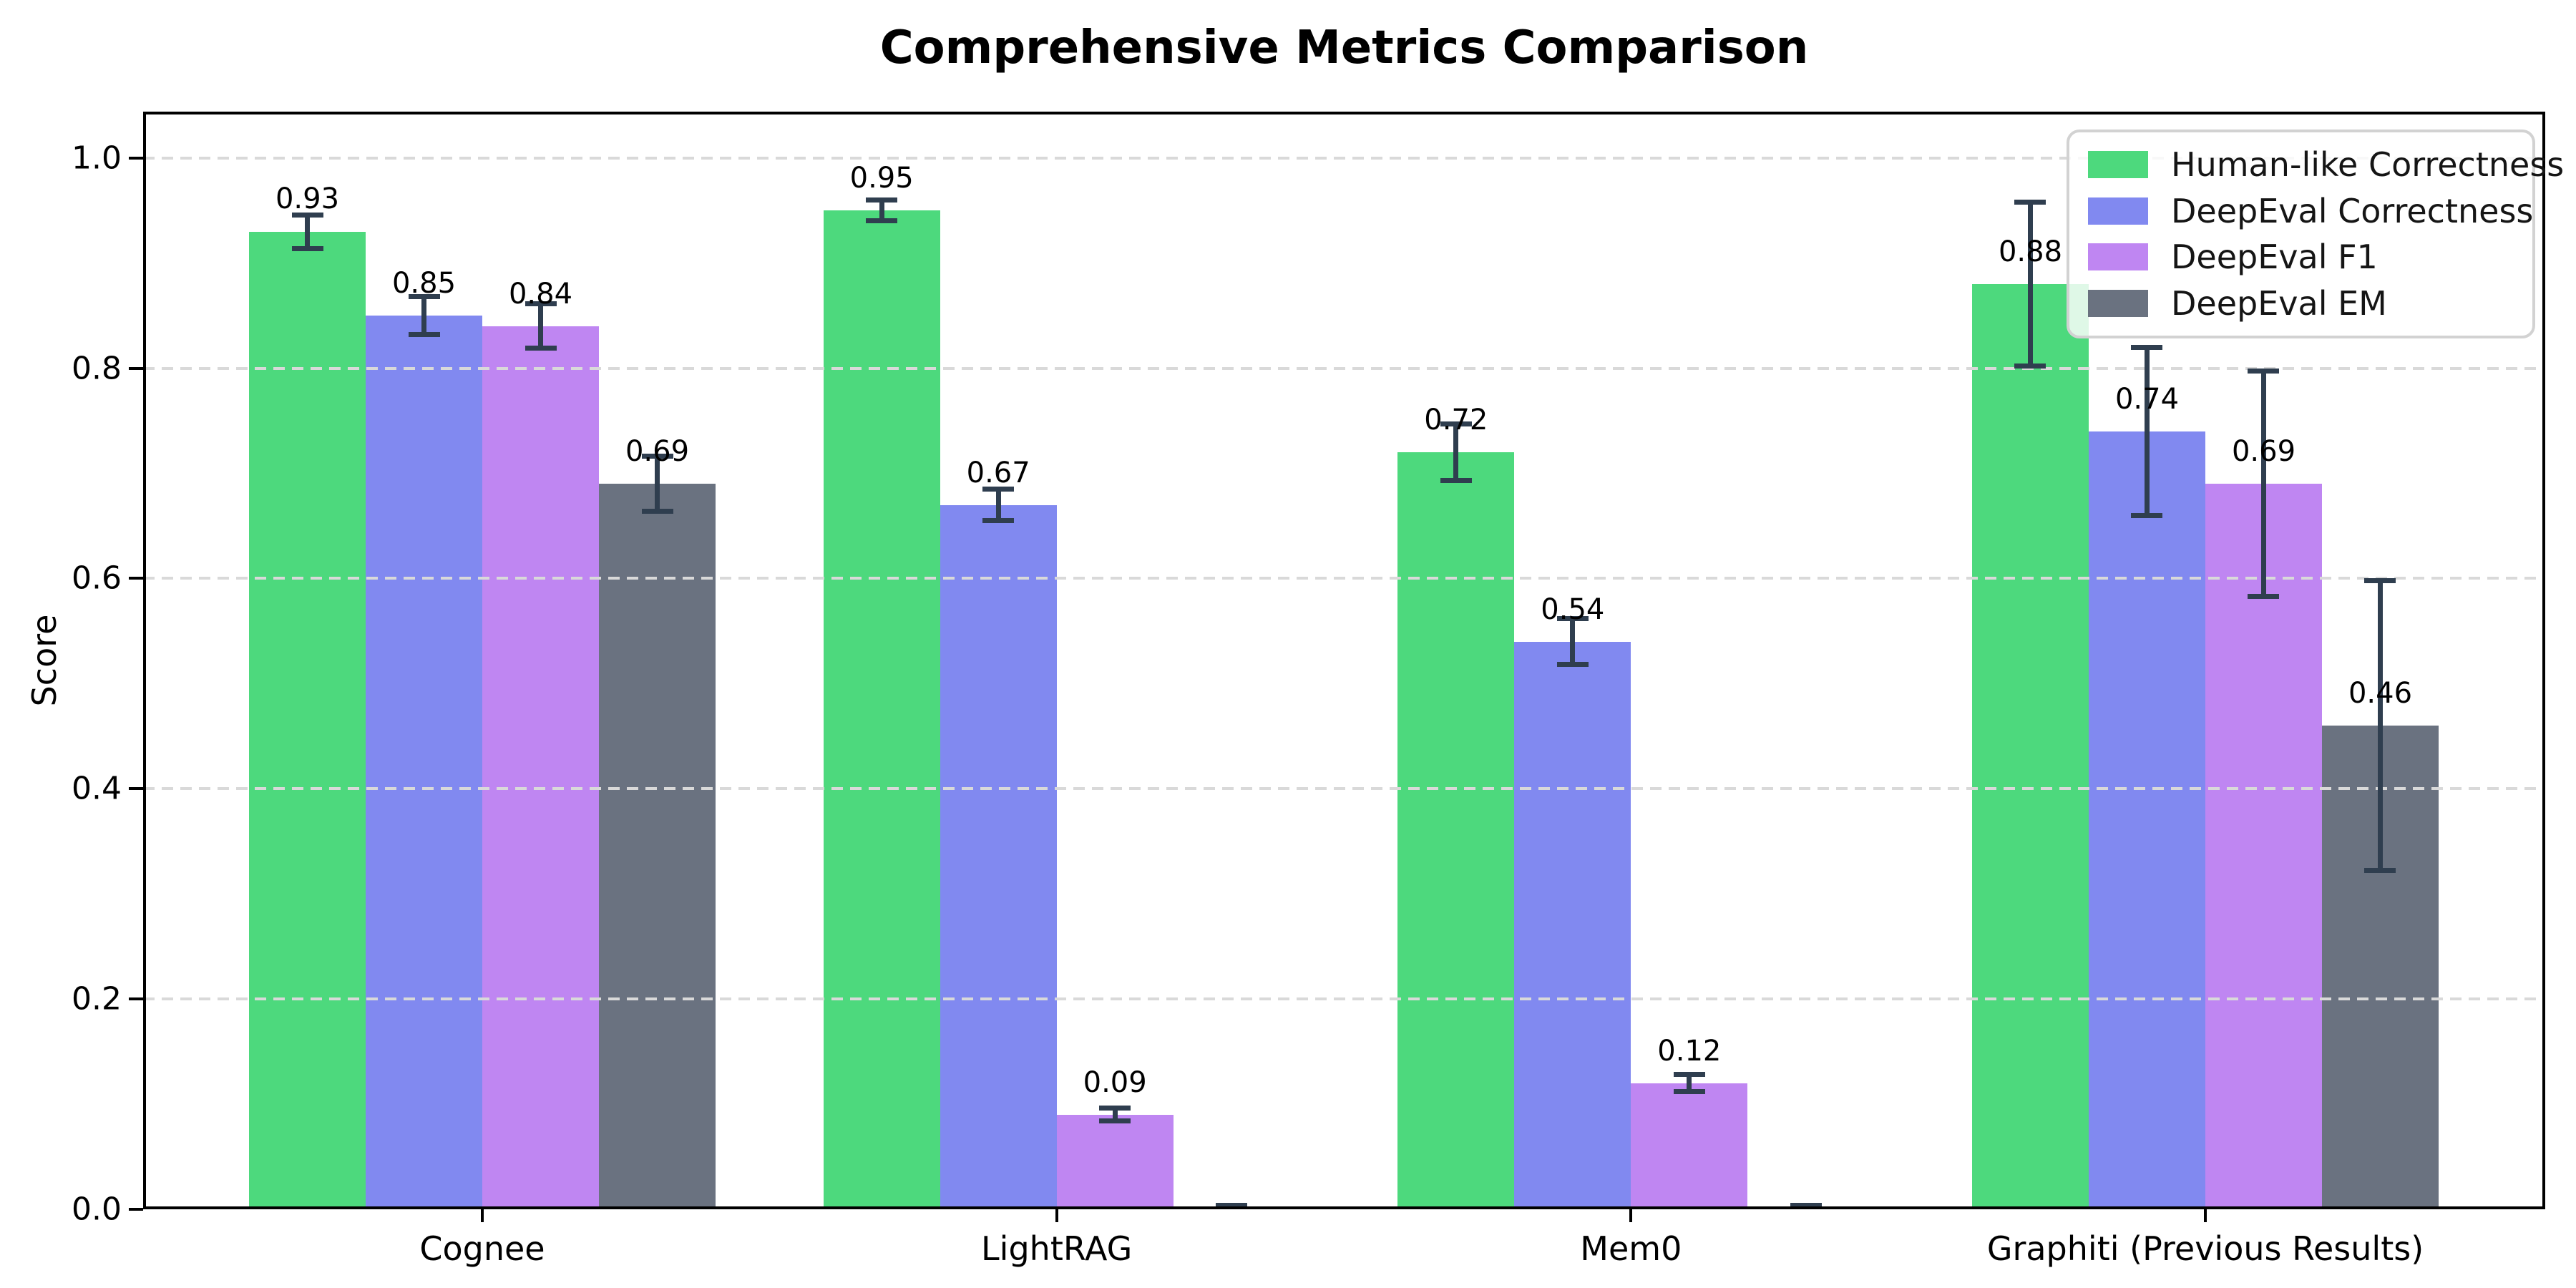  I want to click on legend-label: Human-like Correctness, so click(2368, 165).